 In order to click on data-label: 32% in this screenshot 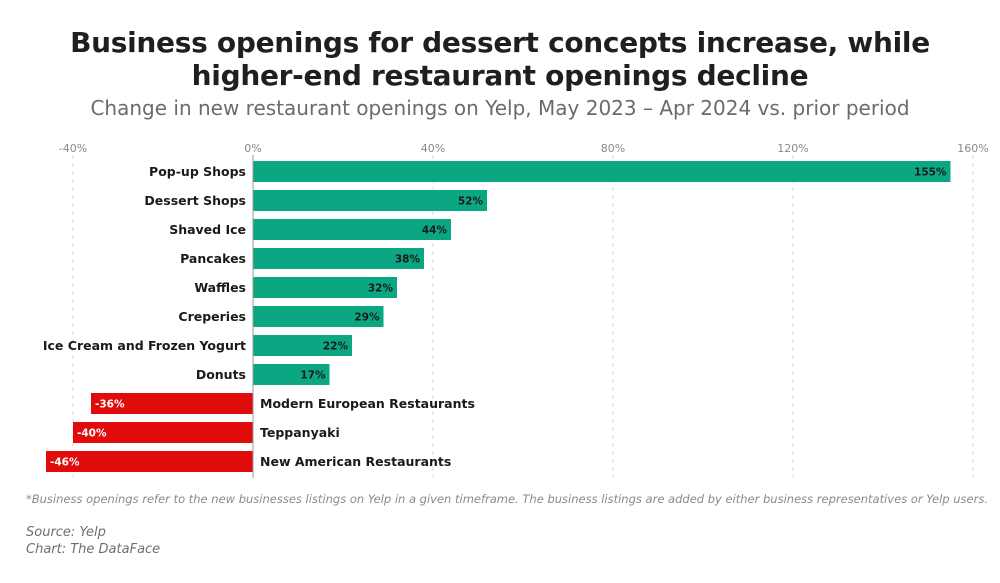, I will do `click(381, 289)`.